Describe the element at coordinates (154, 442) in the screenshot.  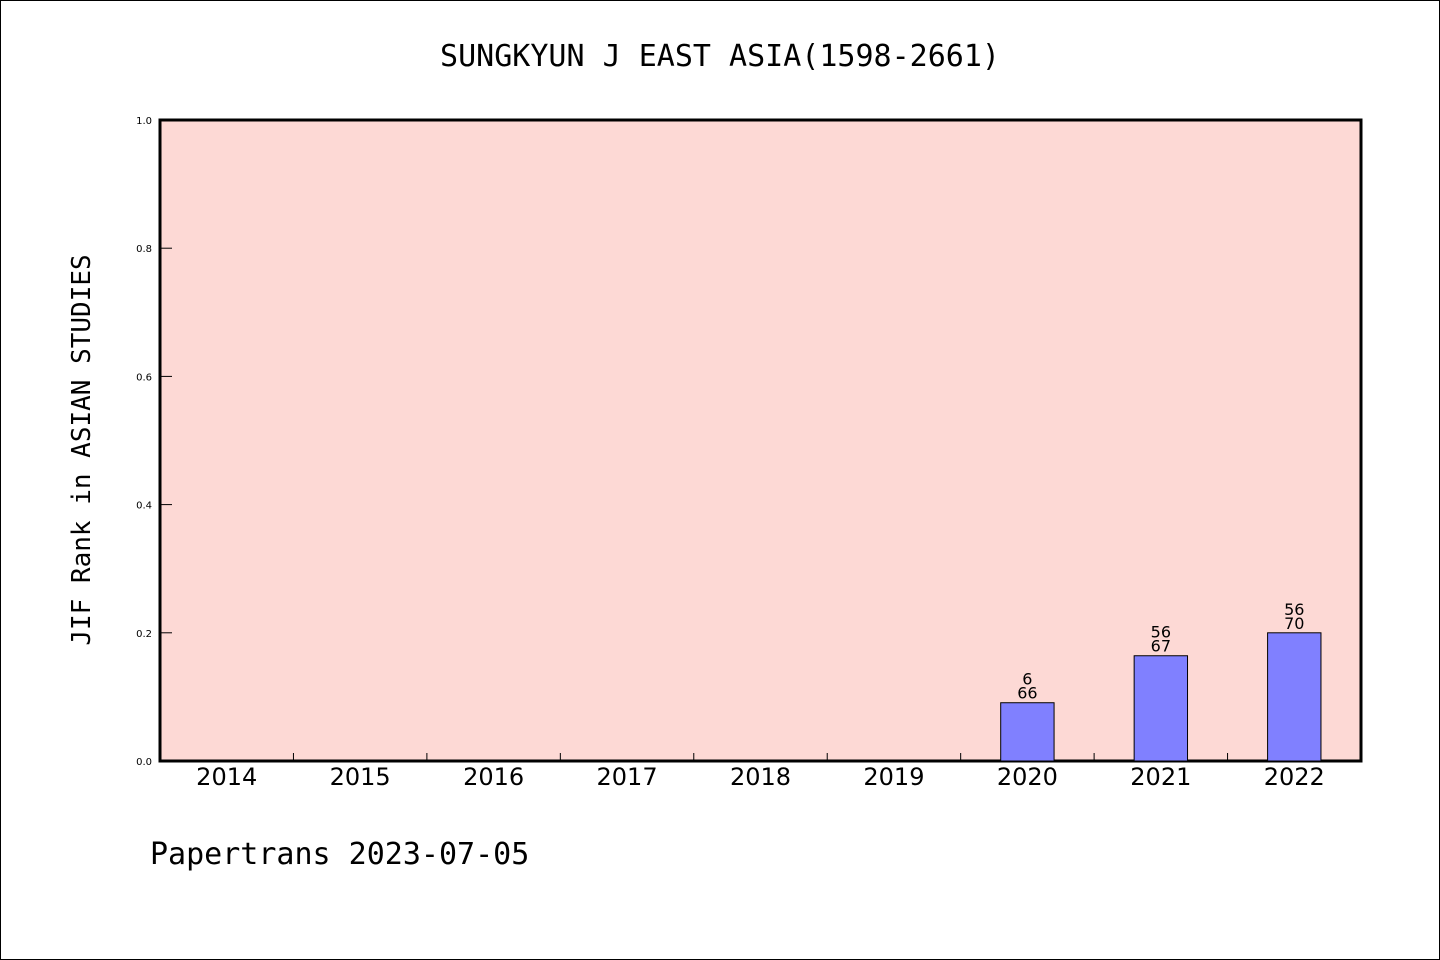
I see `y-axis-ticks: 0.0 0.2 0.4 0.6 0.8 1.0` at that location.